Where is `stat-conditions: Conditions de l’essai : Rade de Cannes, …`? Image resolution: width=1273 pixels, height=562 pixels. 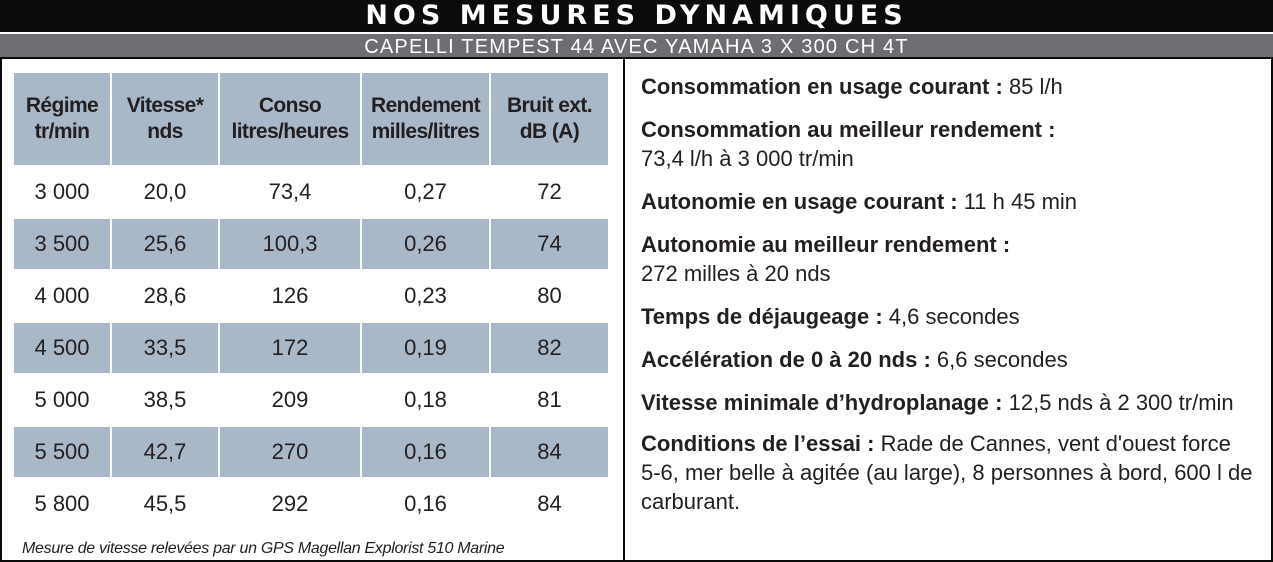
stat-conditions: Conditions de l’essai : Rade de Cannes, … is located at coordinates (947, 472).